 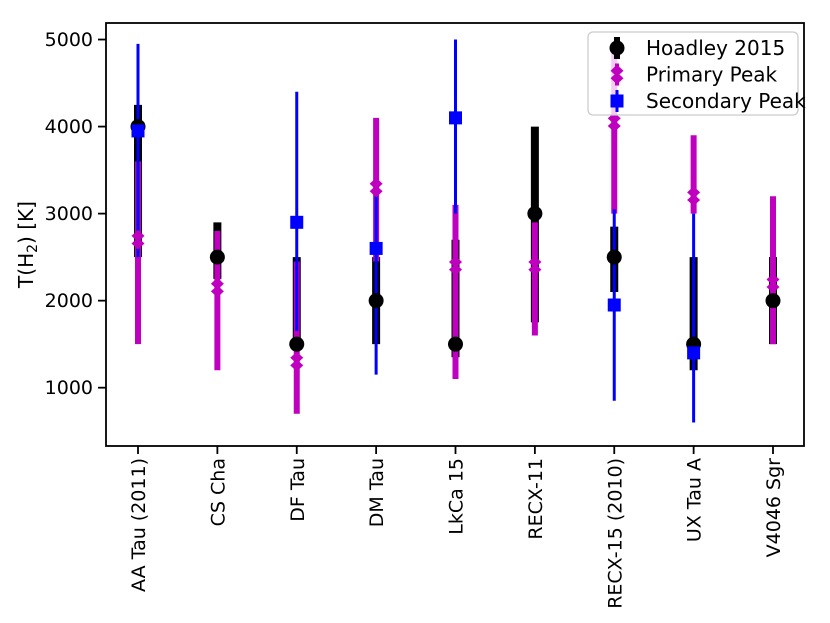 I want to click on legend-label-primary-peak: Primary Peak, so click(x=712, y=75).